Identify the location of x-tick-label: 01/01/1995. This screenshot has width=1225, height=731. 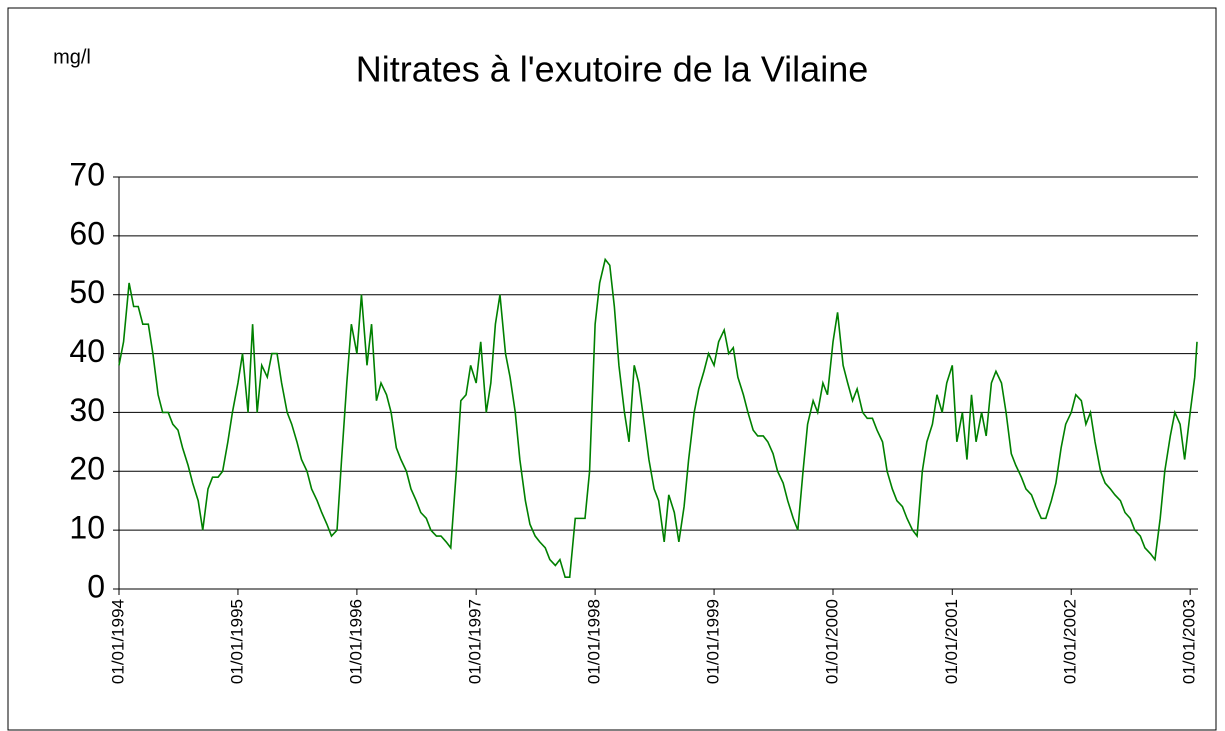
(236, 641).